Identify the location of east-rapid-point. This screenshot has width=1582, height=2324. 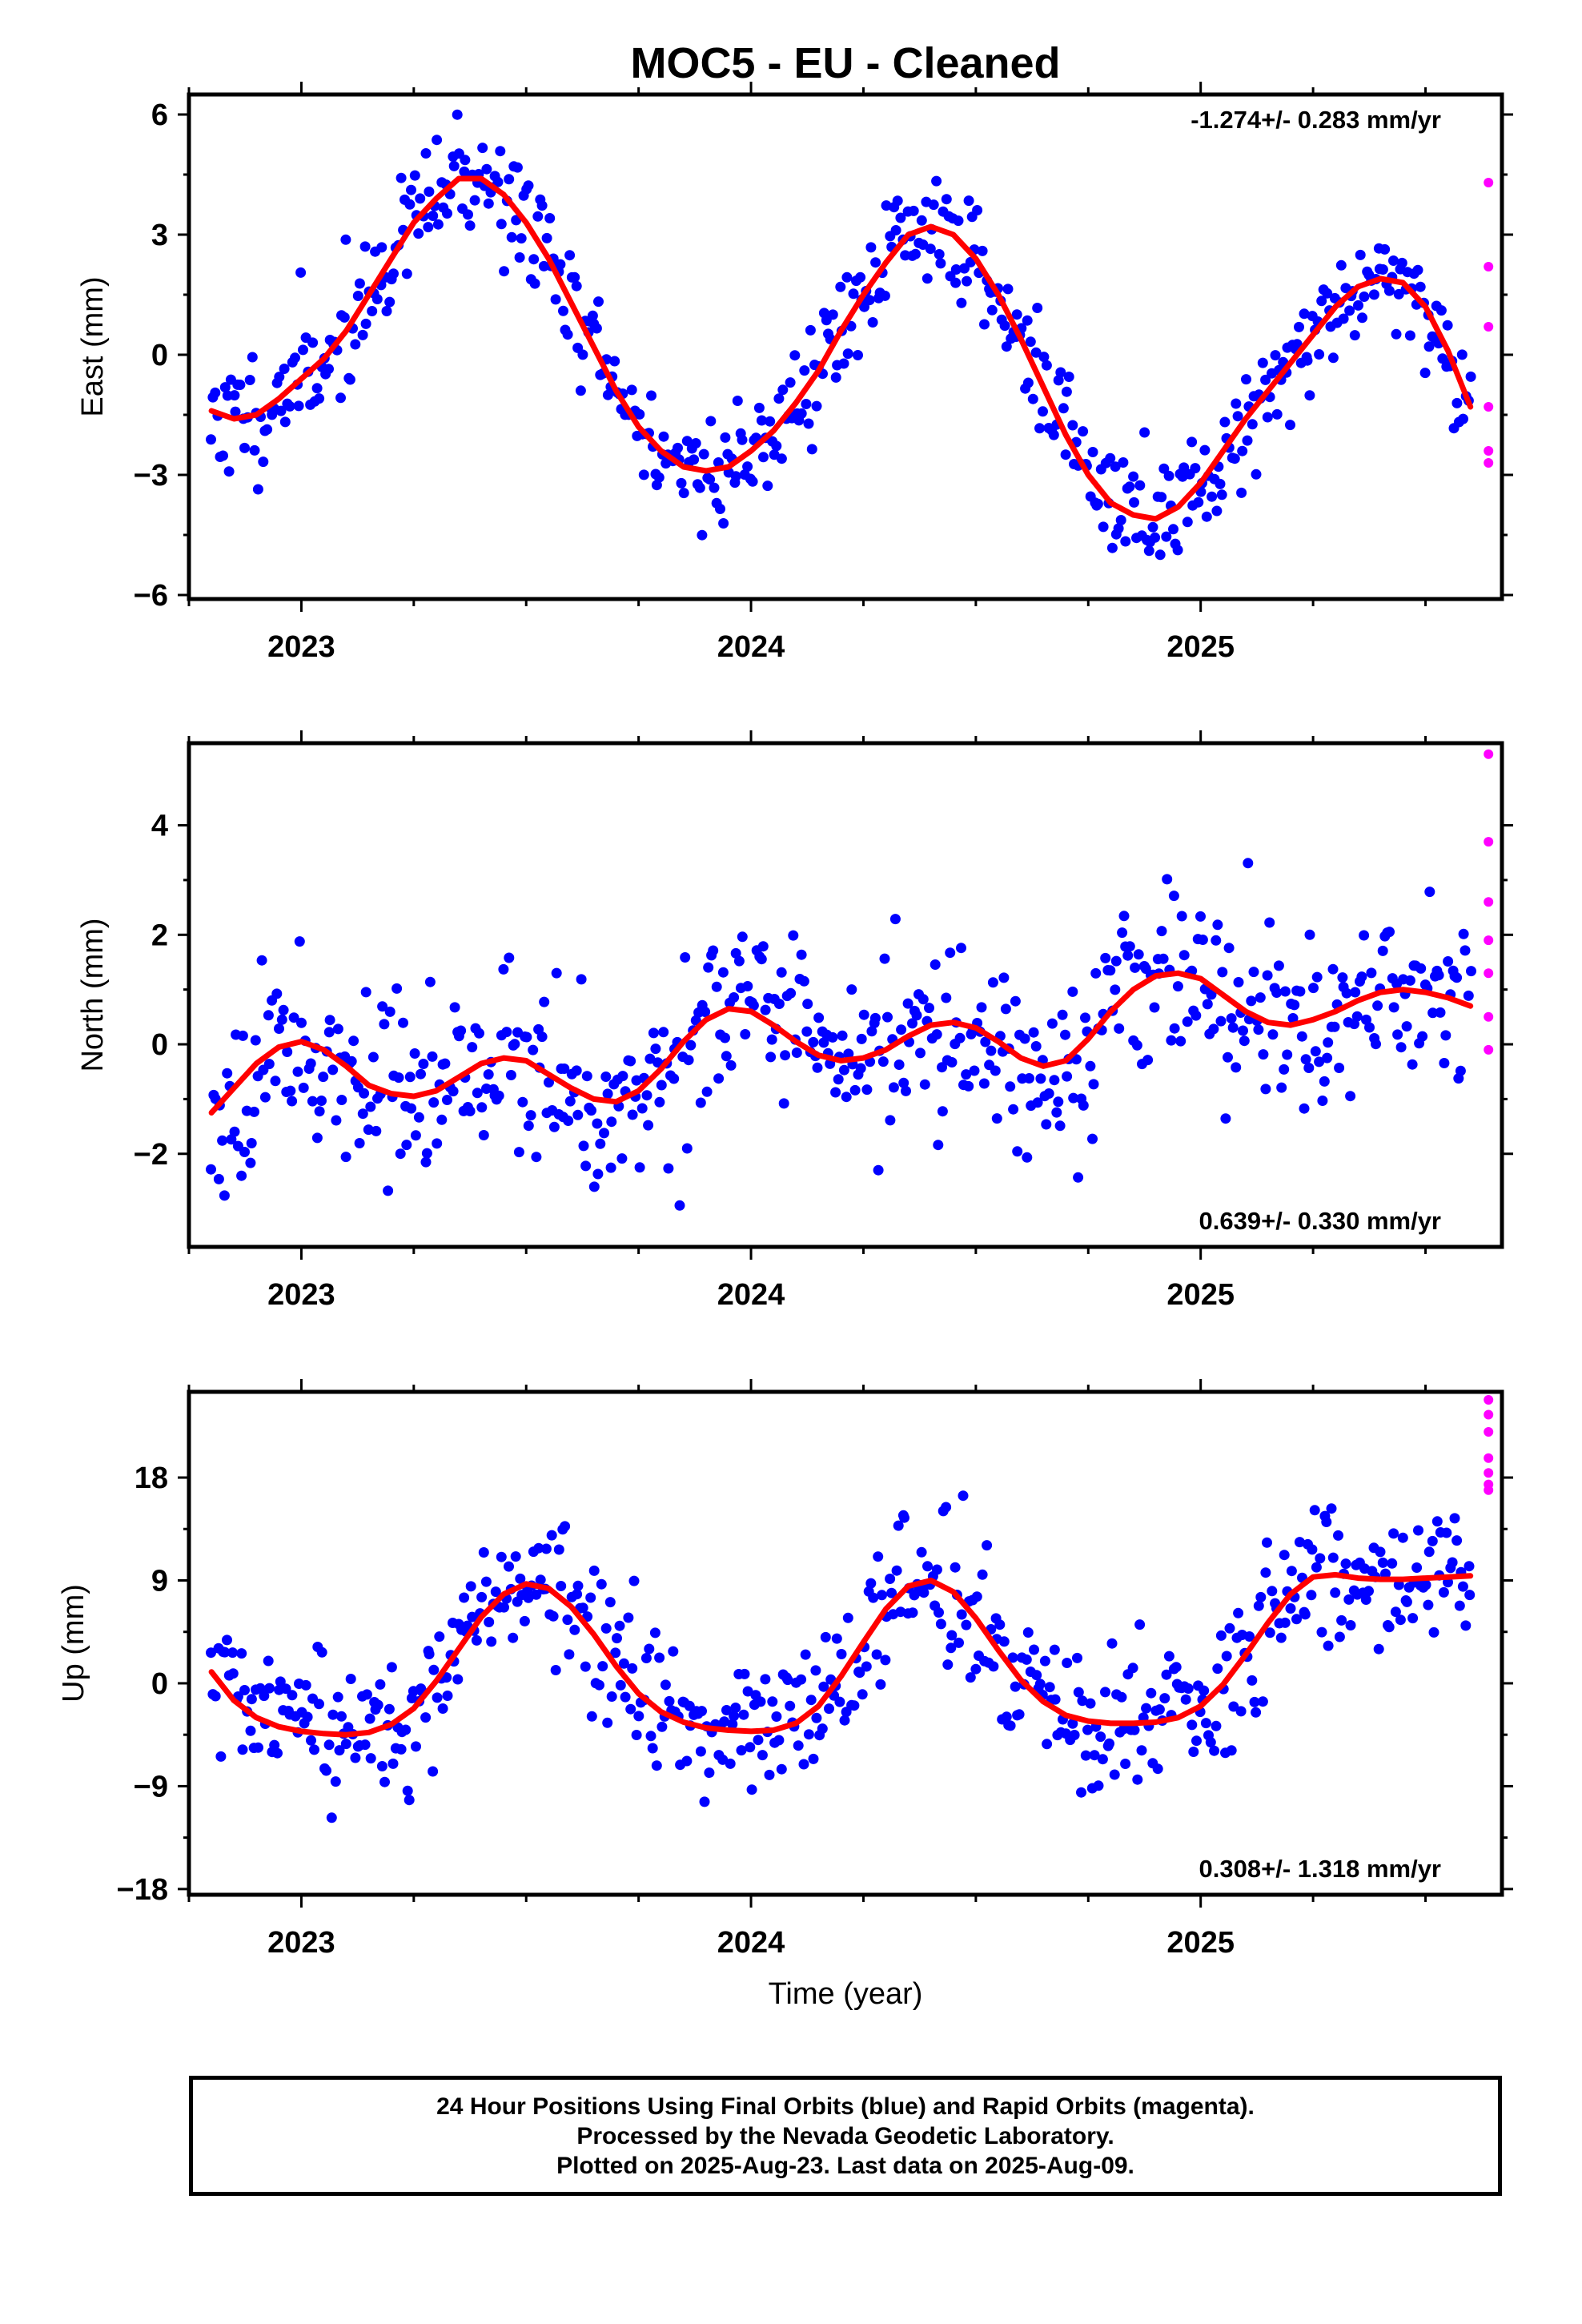
(1489, 327).